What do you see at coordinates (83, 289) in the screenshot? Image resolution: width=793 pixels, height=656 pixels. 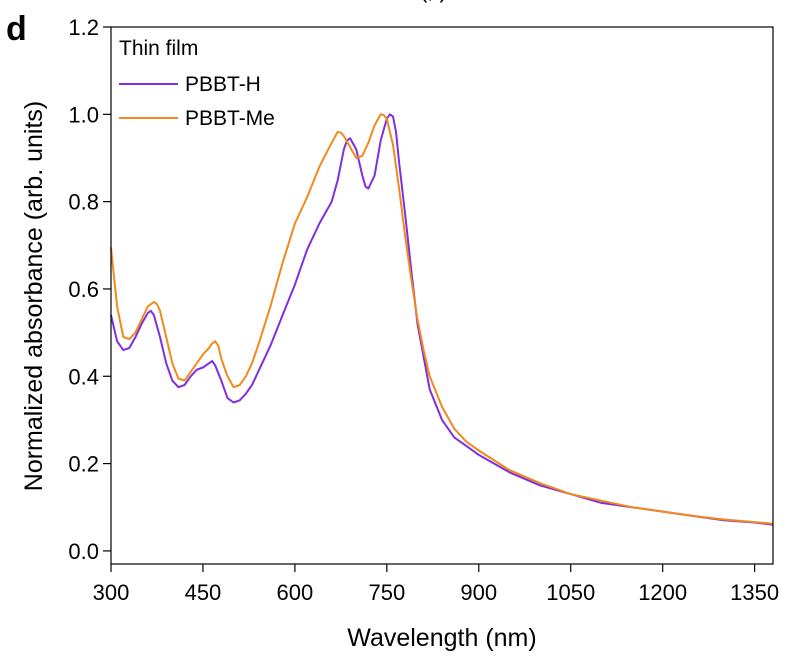 I see `y-tick-label: 0.6` at bounding box center [83, 289].